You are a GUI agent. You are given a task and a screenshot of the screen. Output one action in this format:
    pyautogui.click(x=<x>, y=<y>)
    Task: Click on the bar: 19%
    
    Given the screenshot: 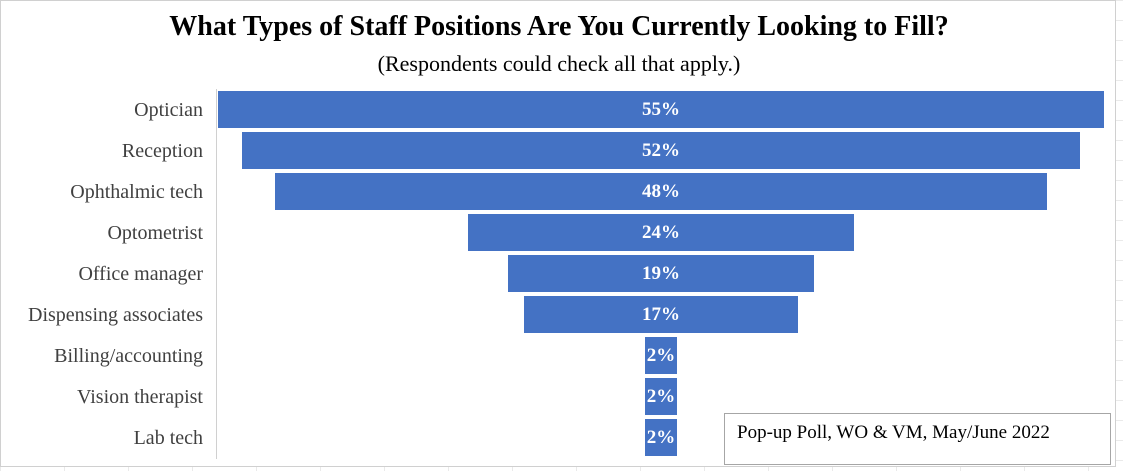 What is the action you would take?
    pyautogui.click(x=661, y=273)
    